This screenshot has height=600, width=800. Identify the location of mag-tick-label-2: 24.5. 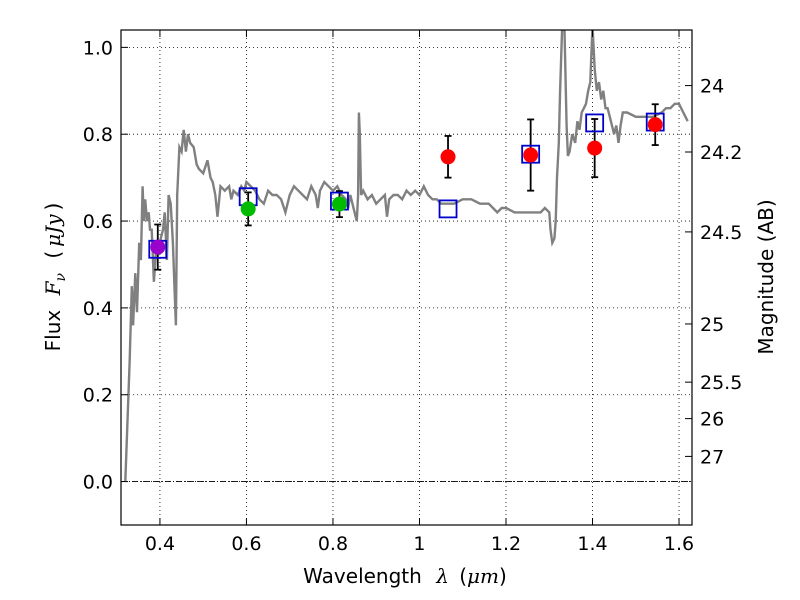
(721, 233).